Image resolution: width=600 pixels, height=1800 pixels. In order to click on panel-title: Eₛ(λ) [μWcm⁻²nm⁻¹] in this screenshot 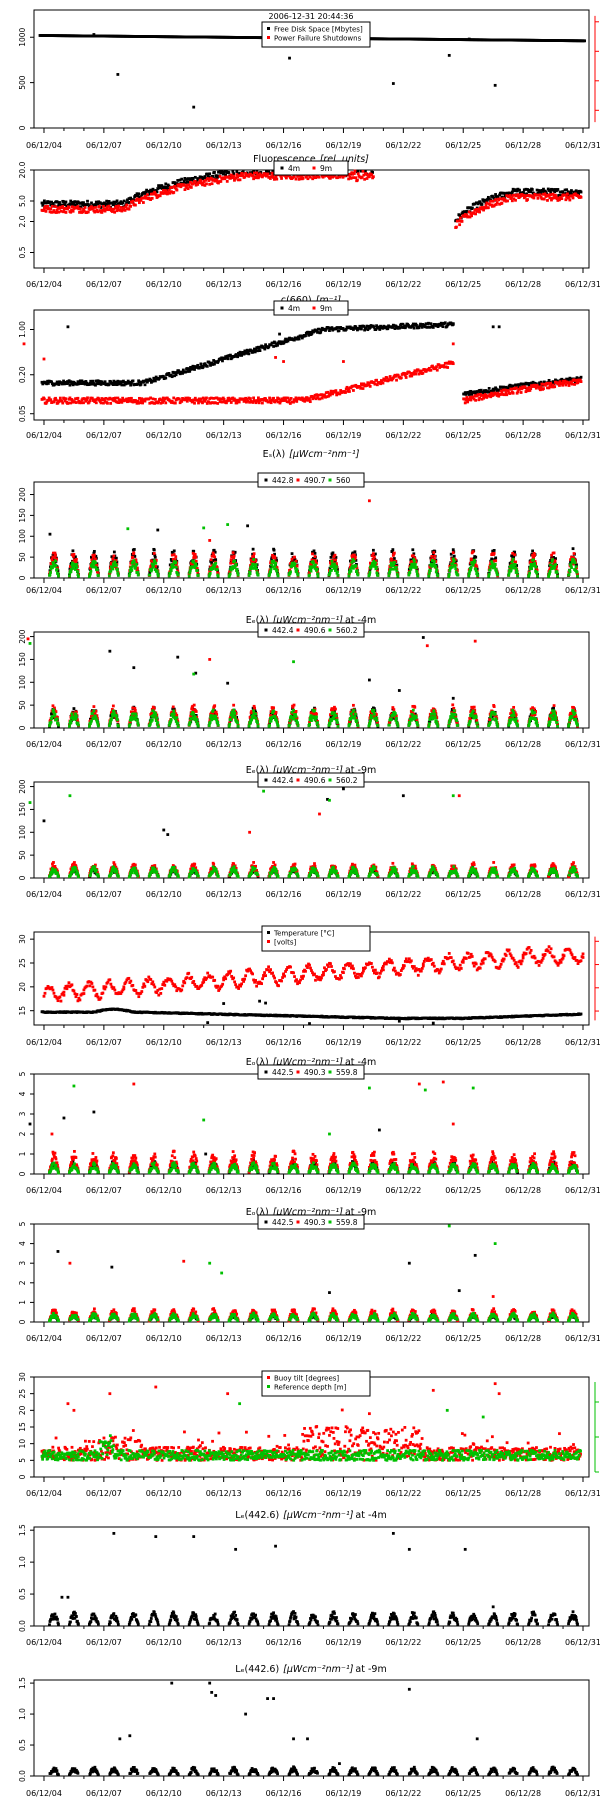, I will do `click(311, 454)`.